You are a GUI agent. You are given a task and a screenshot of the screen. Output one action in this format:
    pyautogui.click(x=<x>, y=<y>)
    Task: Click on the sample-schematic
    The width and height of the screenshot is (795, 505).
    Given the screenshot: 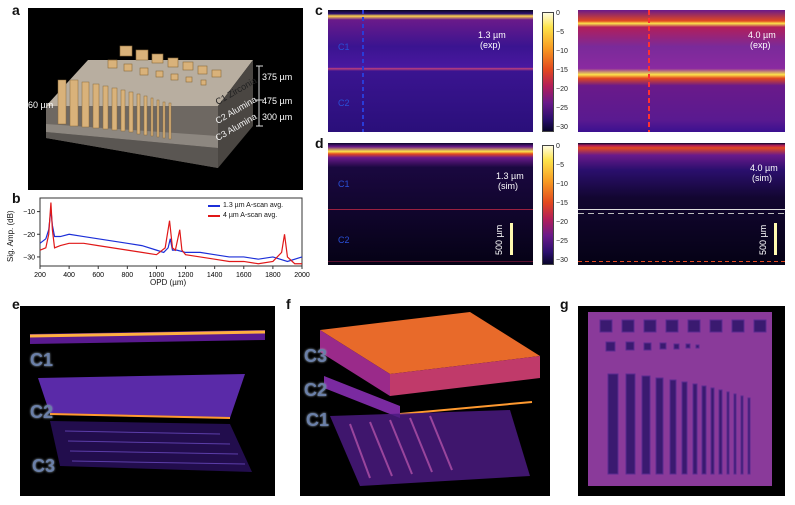 What is the action you would take?
    pyautogui.click(x=154, y=106)
    